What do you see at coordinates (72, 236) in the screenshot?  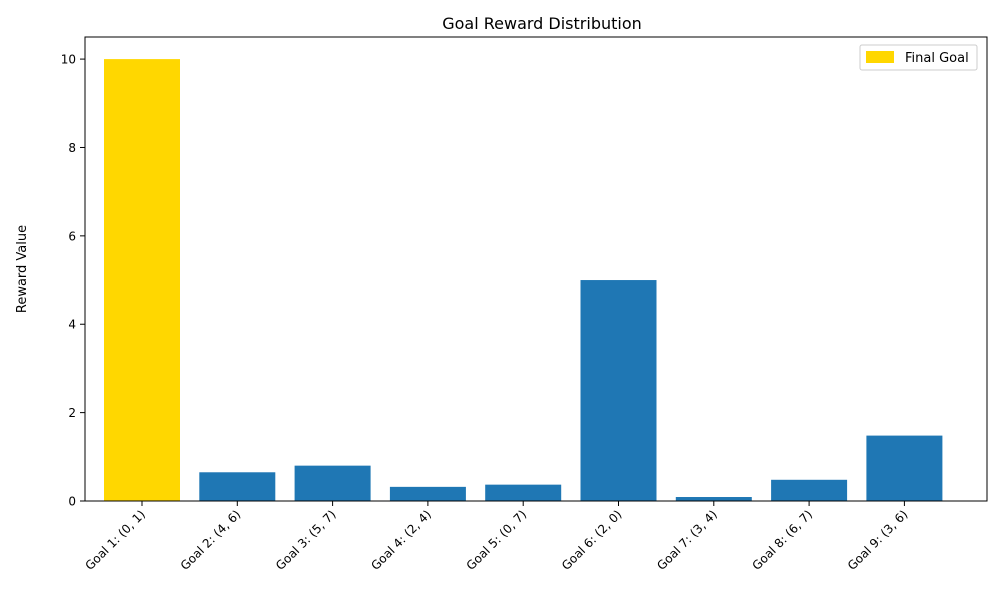 I see `y-tick-label-6: 6` at bounding box center [72, 236].